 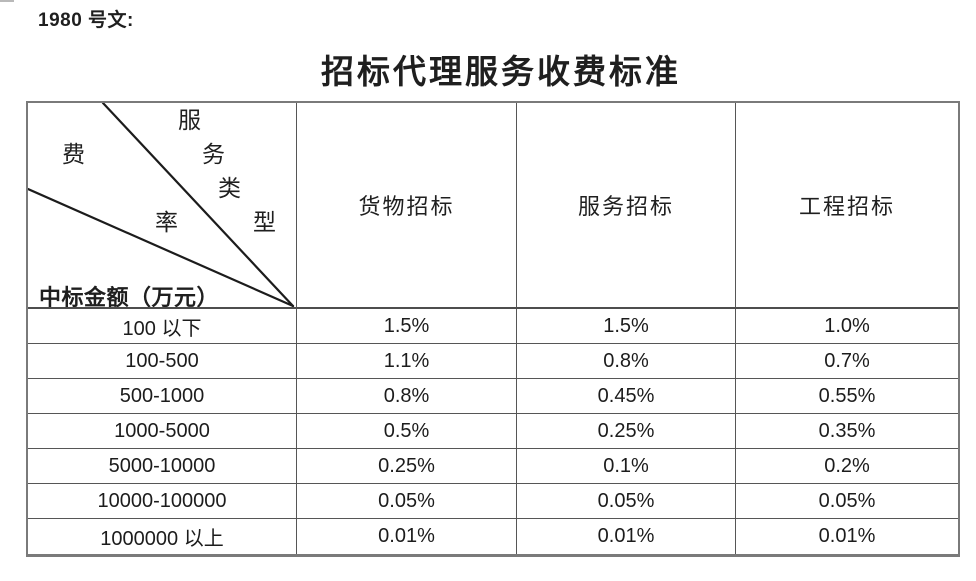 I want to click on rate-value-cell: 0.55%, so click(x=847, y=396).